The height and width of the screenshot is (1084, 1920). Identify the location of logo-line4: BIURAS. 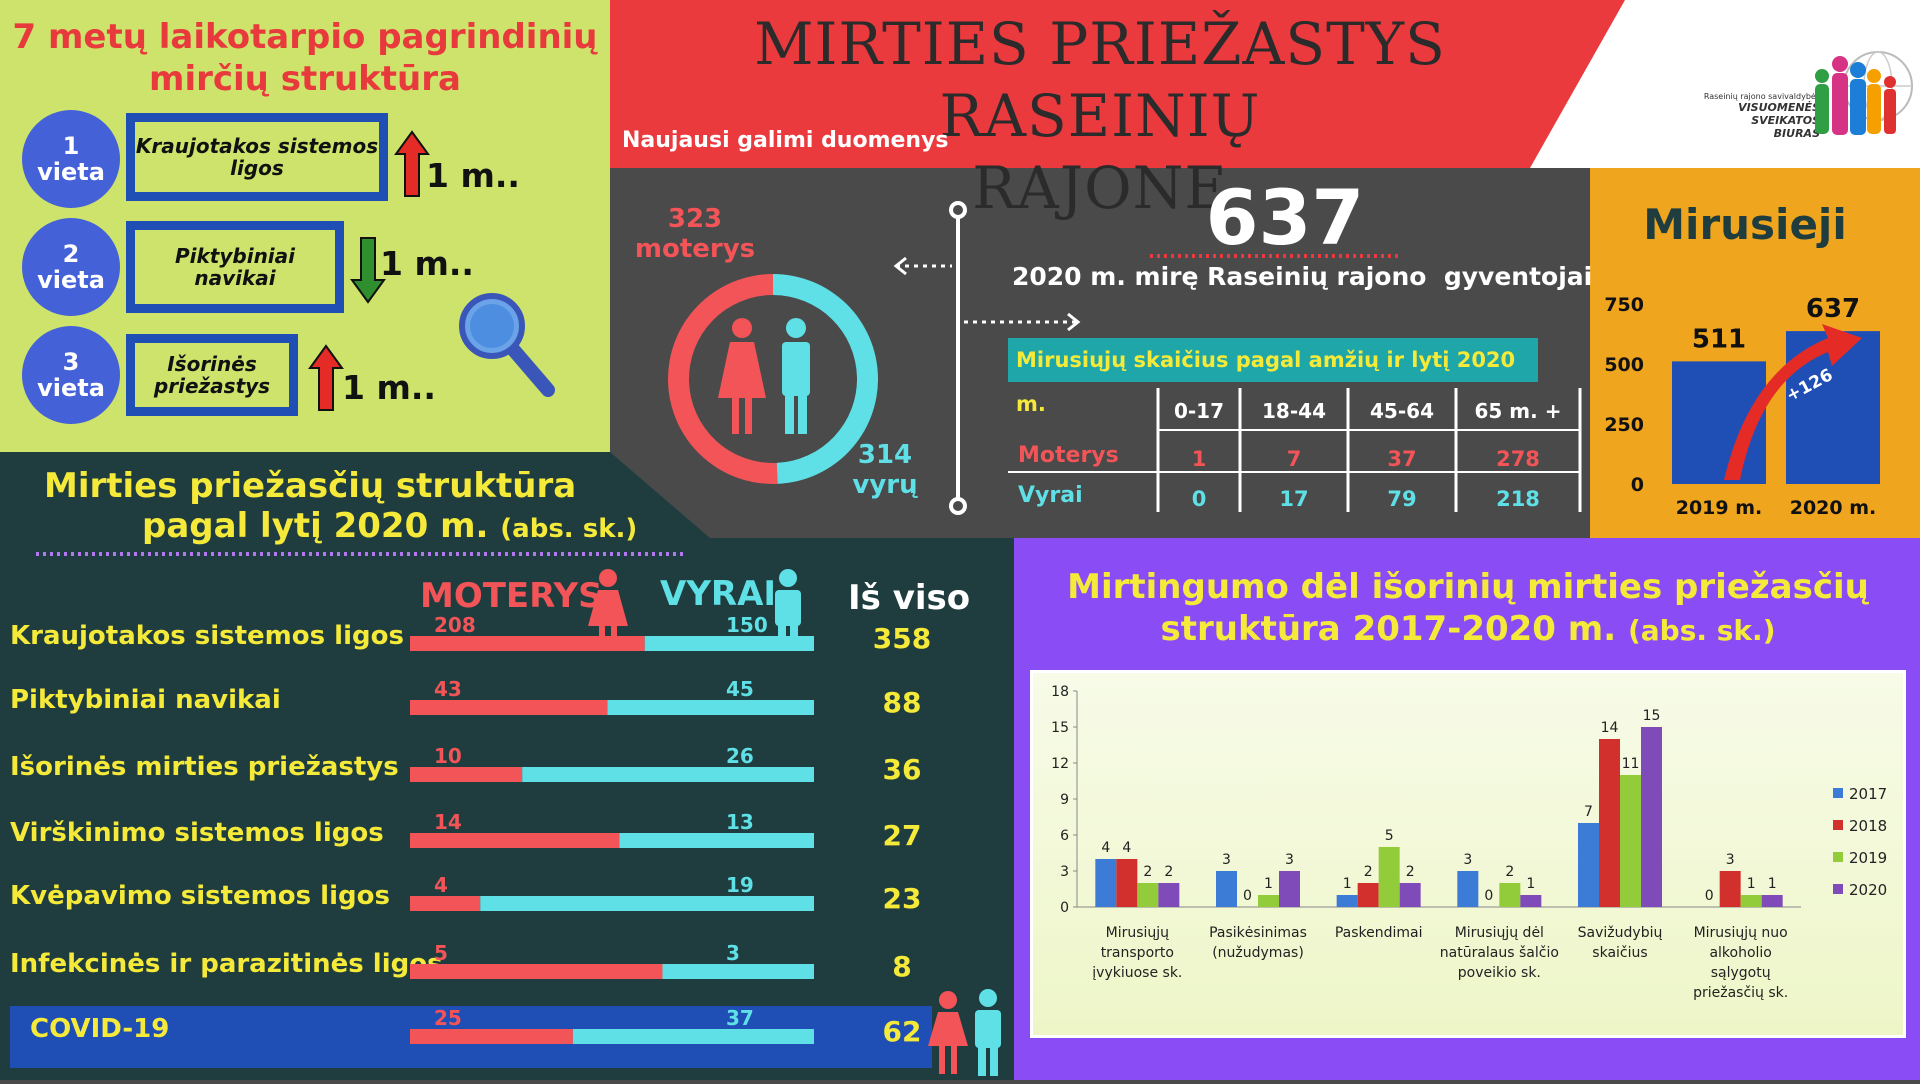
(1796, 133).